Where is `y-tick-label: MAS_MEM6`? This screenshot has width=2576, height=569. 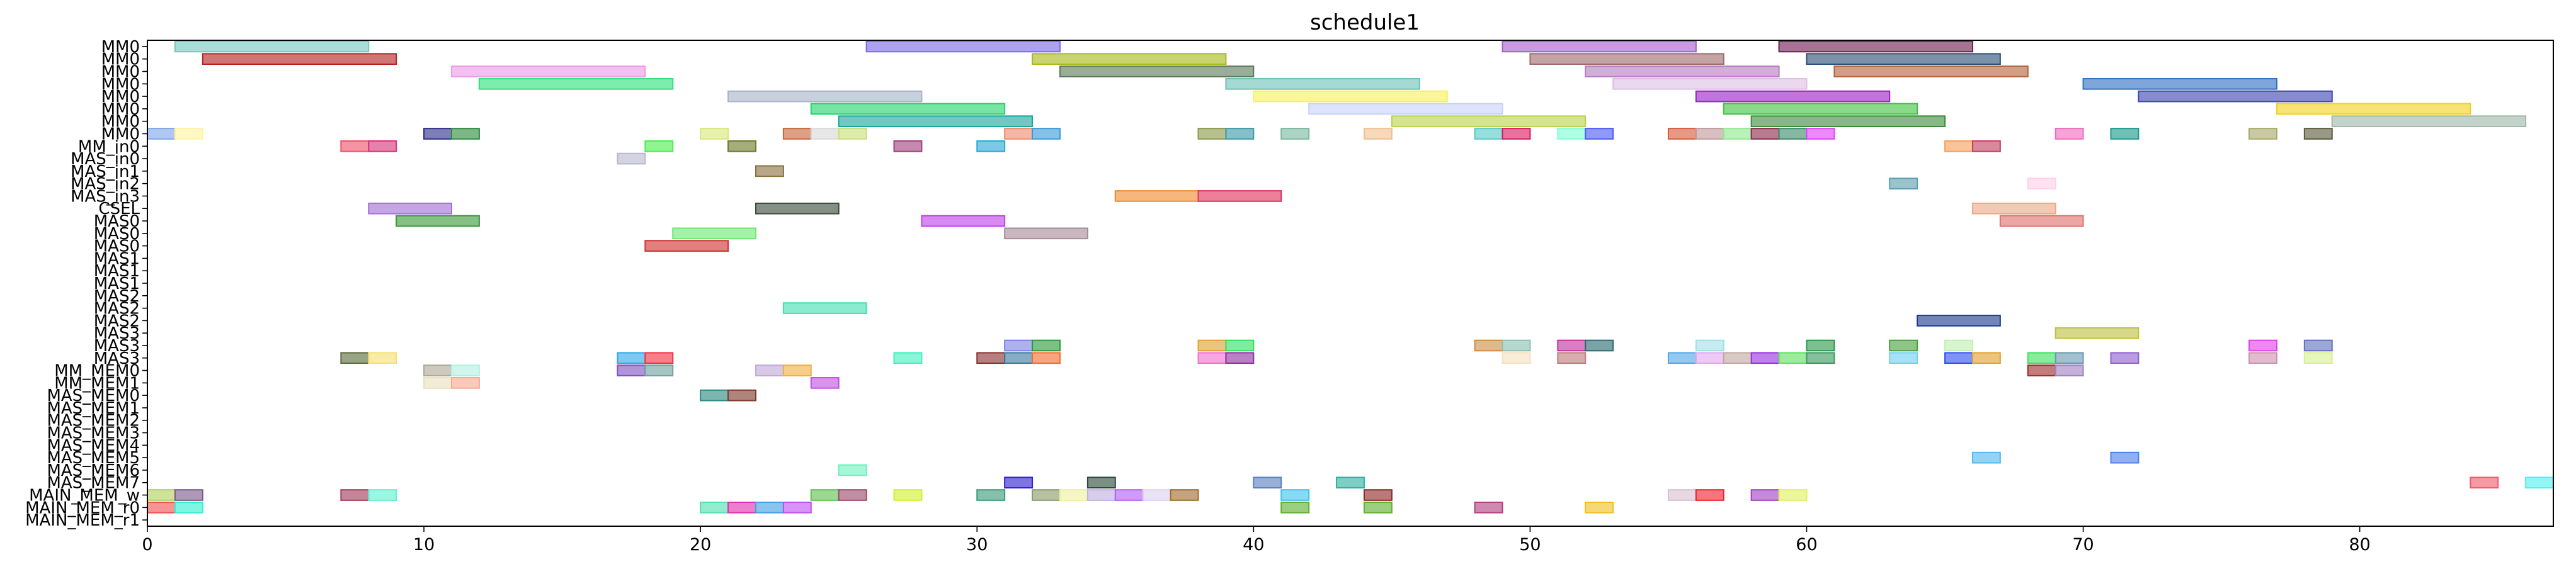 y-tick-label: MAS_MEM6 is located at coordinates (93, 470).